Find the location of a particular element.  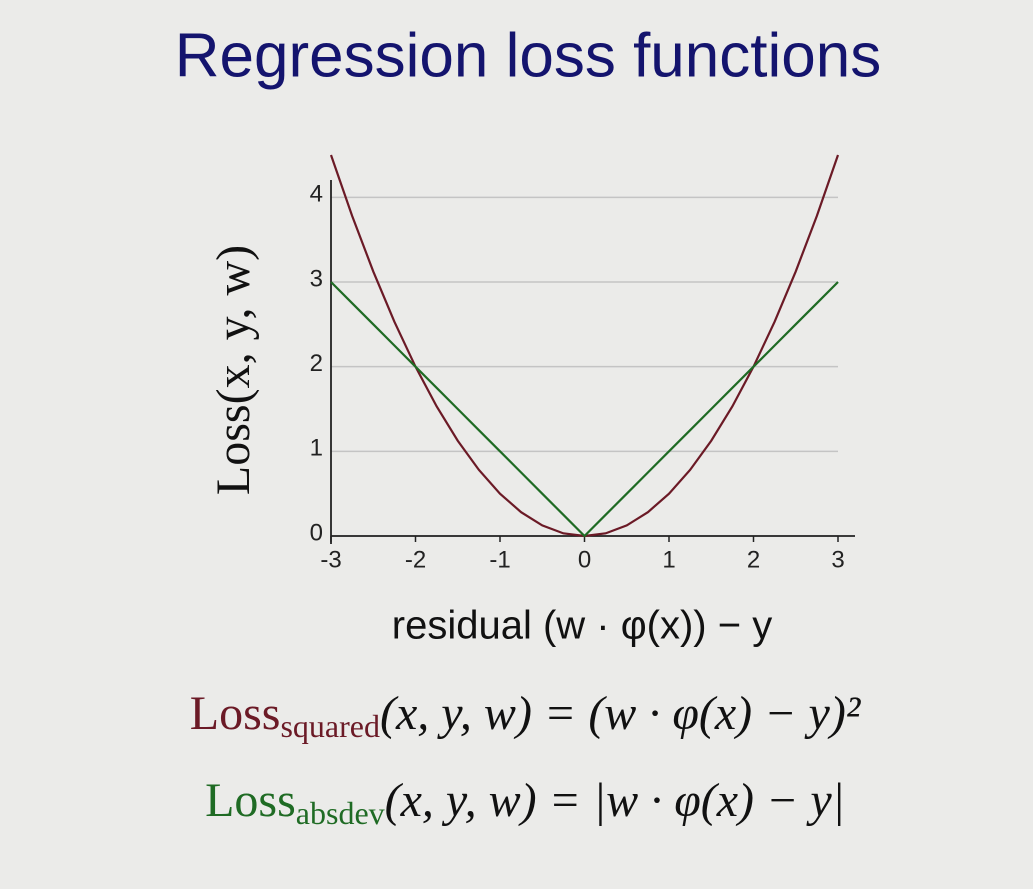

y-tick-label: 1 is located at coordinates (316, 448).